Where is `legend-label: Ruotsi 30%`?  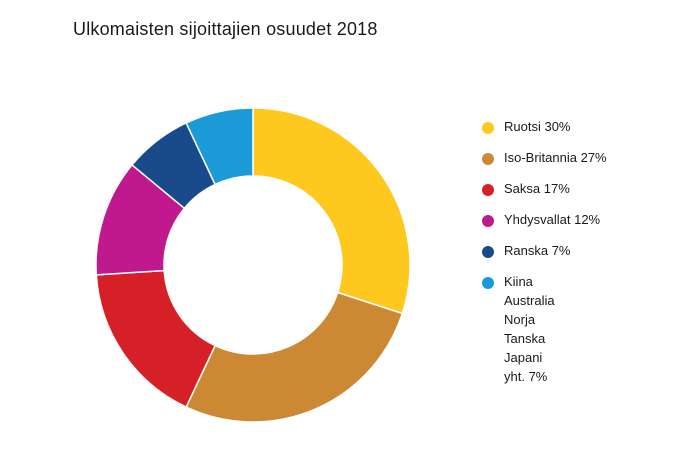 legend-label: Ruotsi 30% is located at coordinates (537, 126).